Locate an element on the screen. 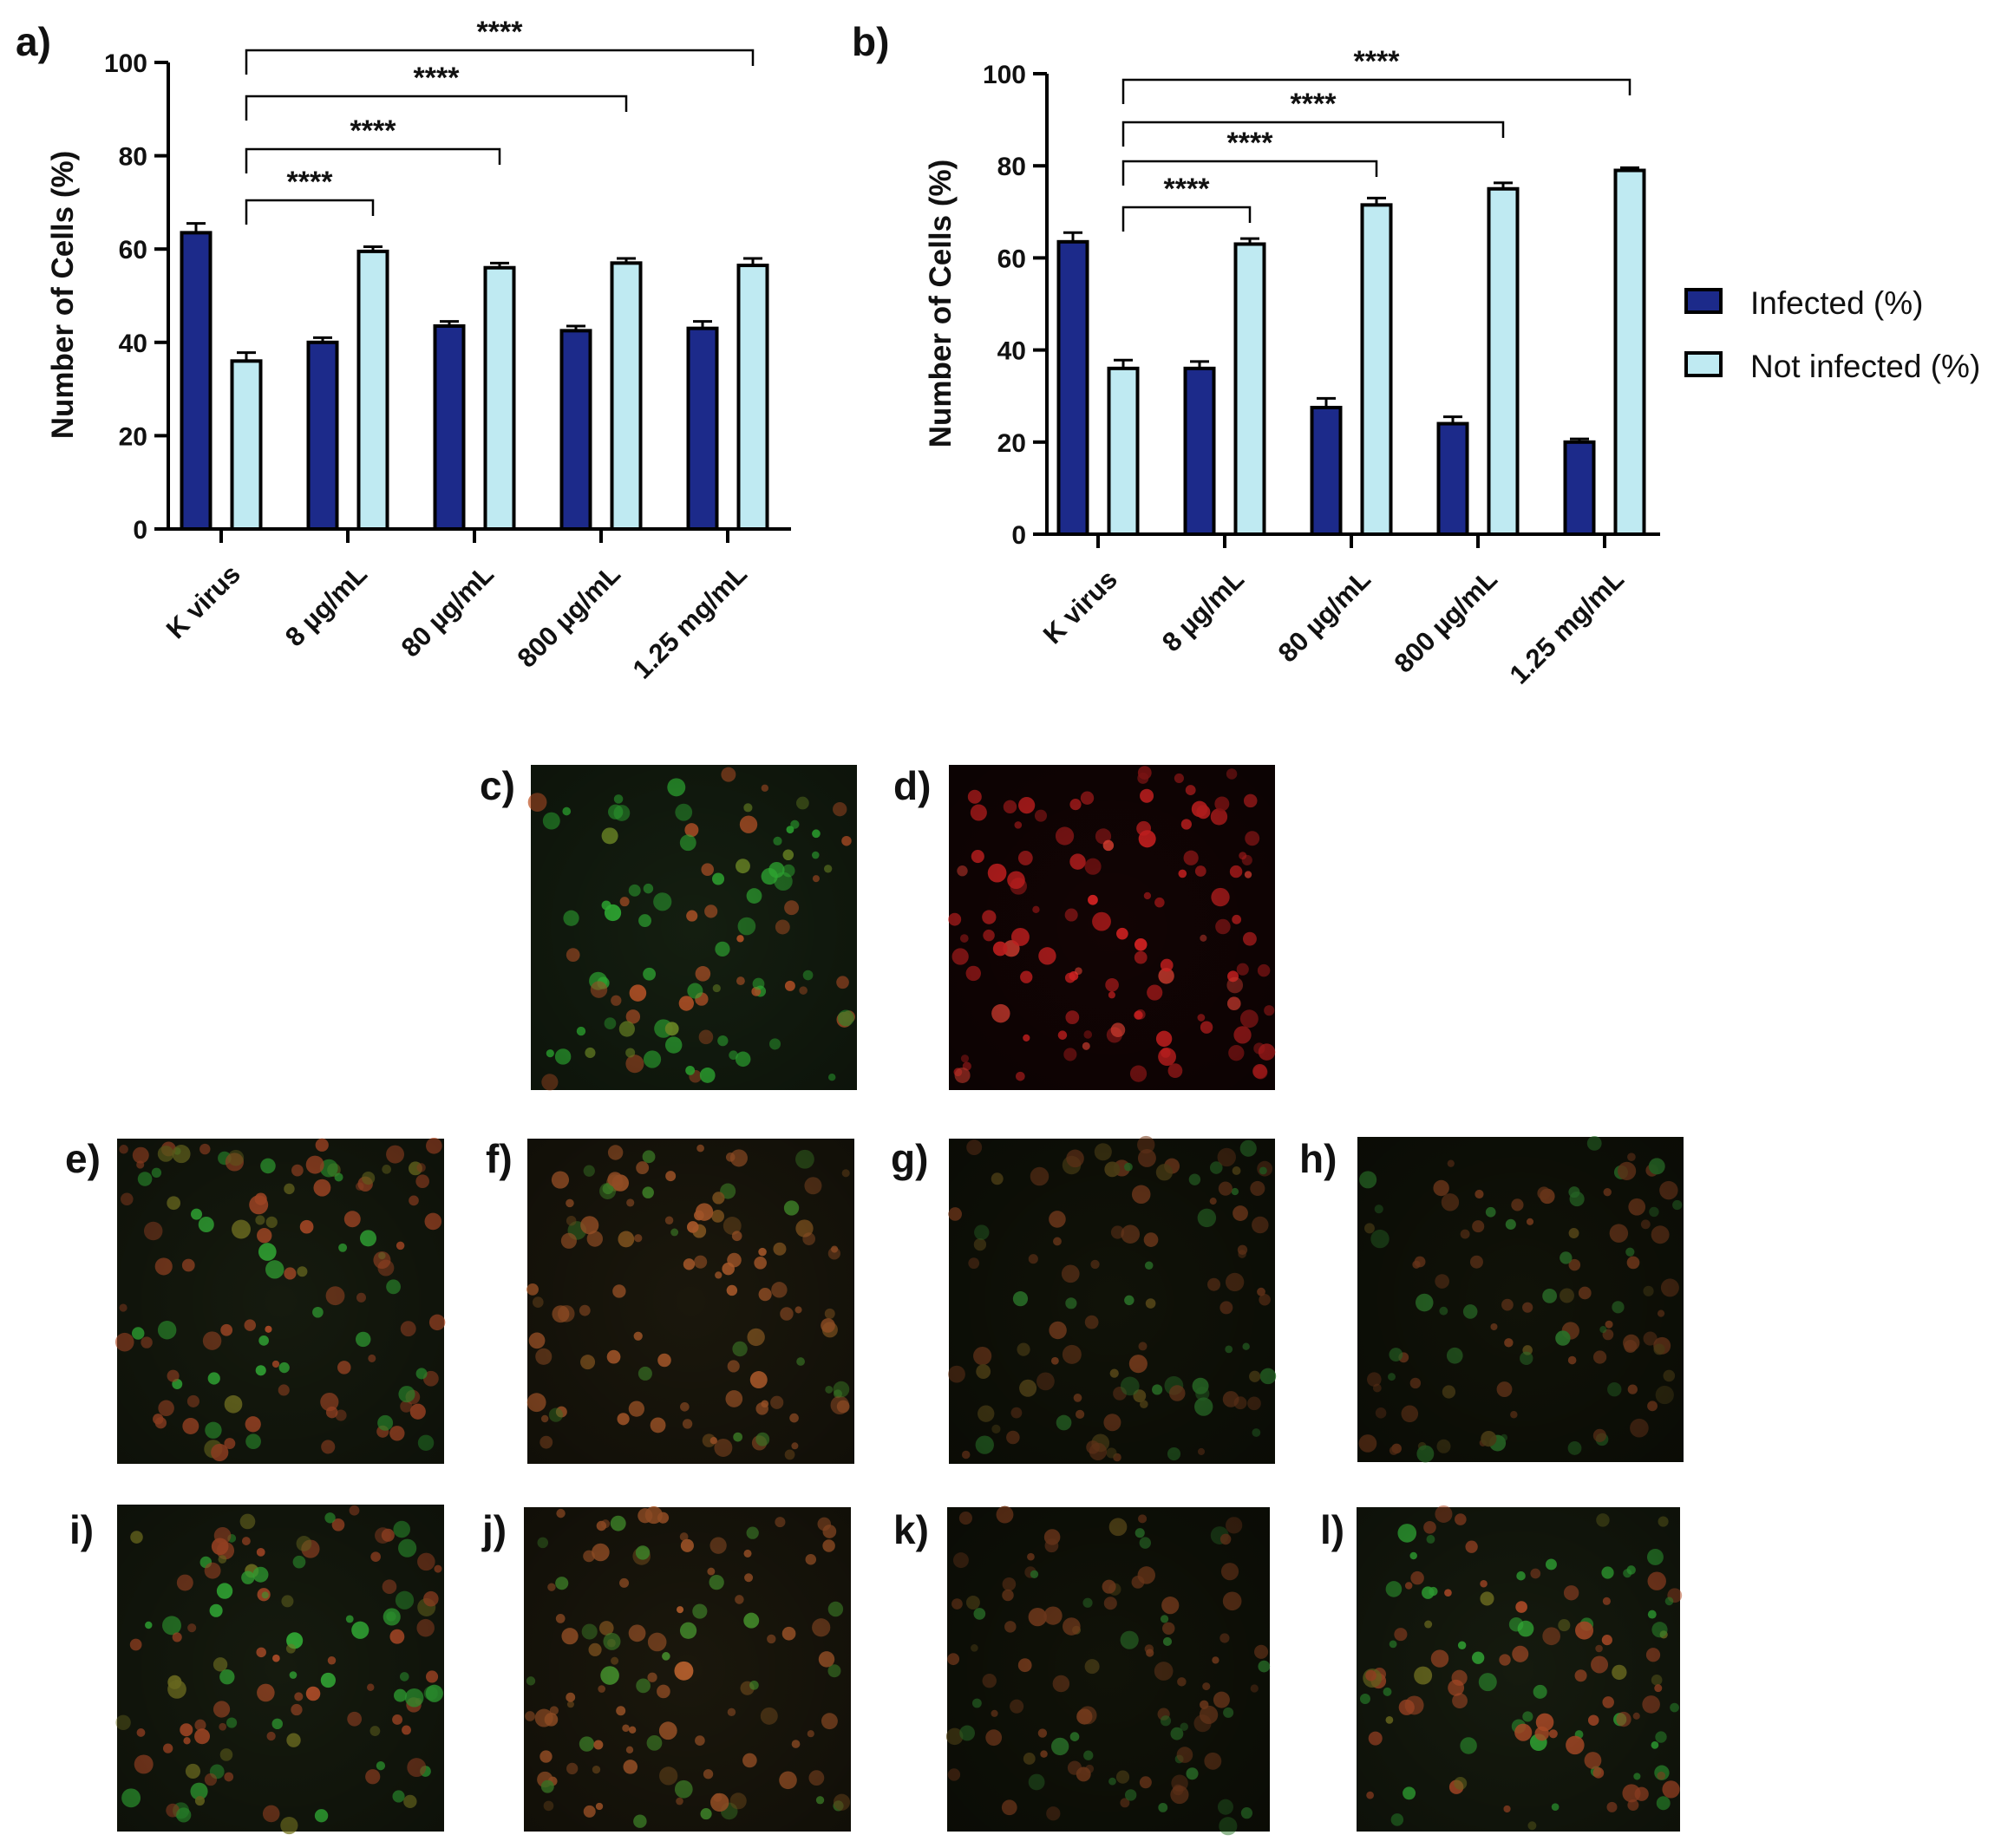 This screenshot has width=2014, height=1848. micrograph-e: e) is located at coordinates (255, 1300).